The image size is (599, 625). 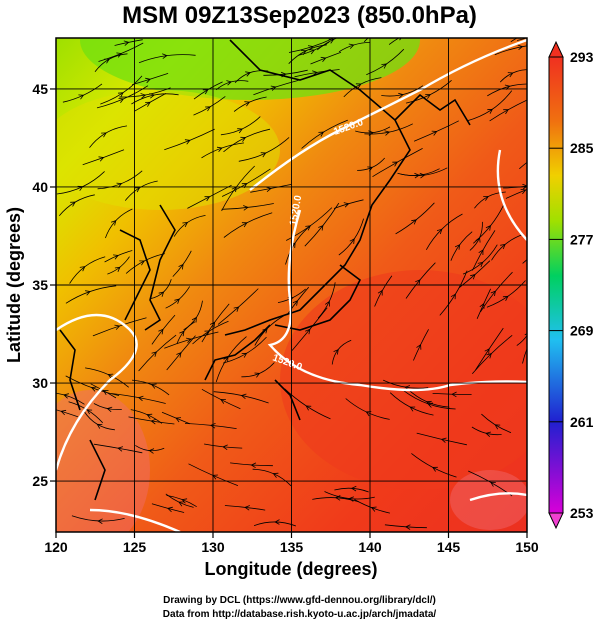 What do you see at coordinates (290, 569) in the screenshot?
I see `x-axis-label: Longitude (degrees)` at bounding box center [290, 569].